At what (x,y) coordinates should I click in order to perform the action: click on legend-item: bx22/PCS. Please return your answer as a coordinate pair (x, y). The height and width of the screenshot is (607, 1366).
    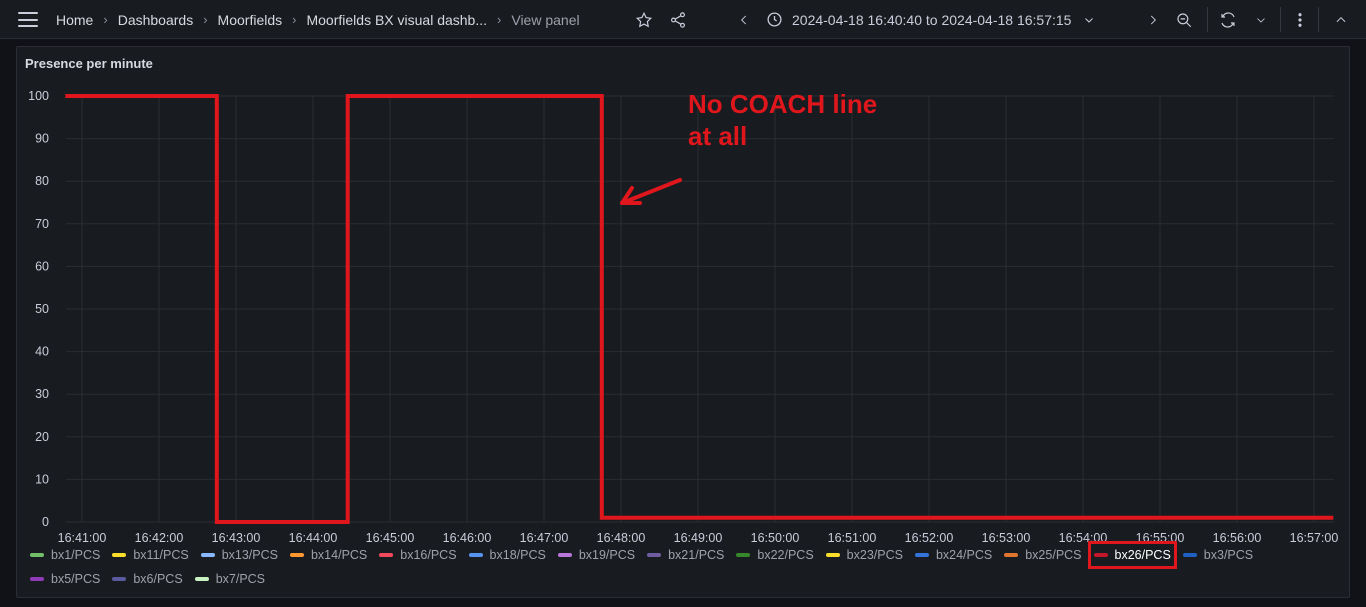
    Looking at the image, I should click on (775, 555).